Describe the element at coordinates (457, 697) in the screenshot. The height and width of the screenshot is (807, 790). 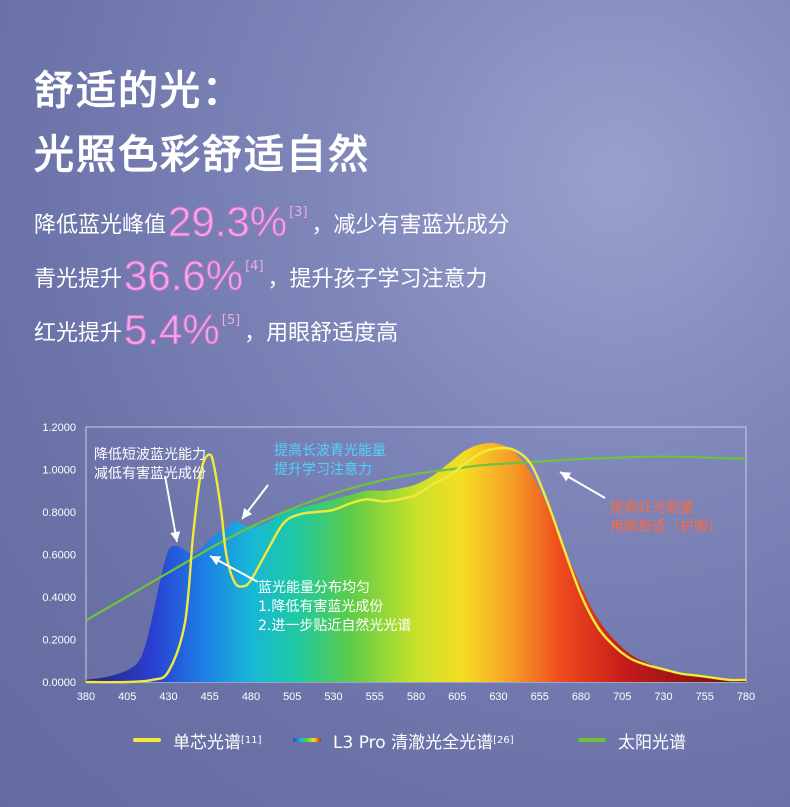
I see `x-tick-label: 605` at that location.